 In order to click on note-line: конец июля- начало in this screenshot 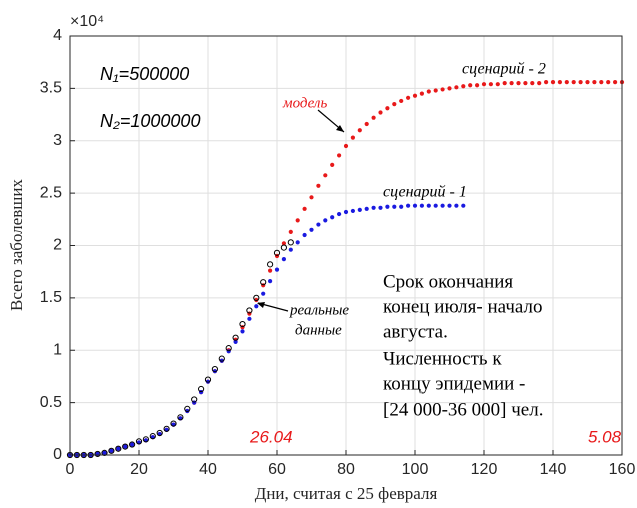, I will do `click(462, 306)`.